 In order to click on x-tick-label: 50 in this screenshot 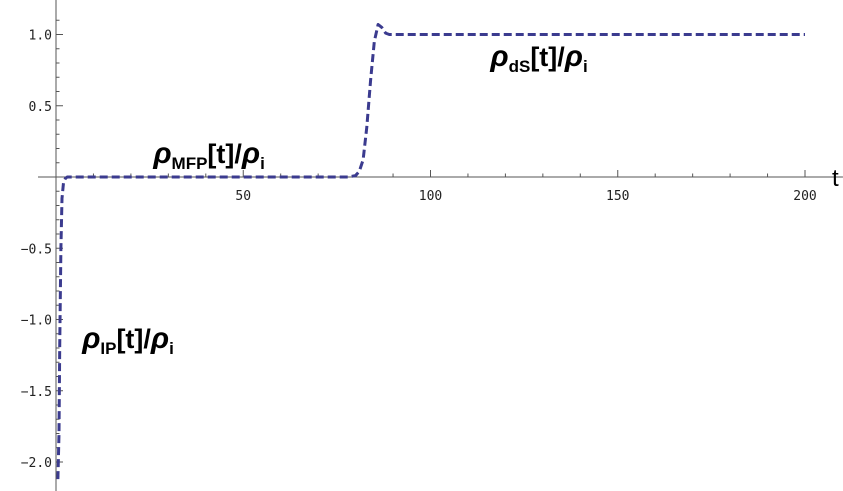, I will do `click(243, 196)`.